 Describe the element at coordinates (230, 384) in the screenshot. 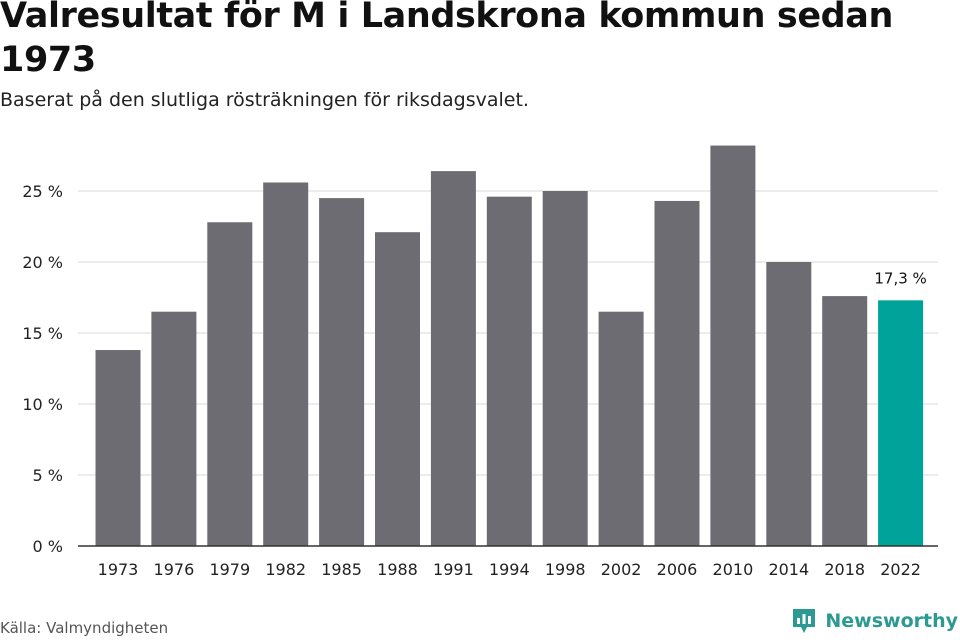

I see `bar-1979` at that location.